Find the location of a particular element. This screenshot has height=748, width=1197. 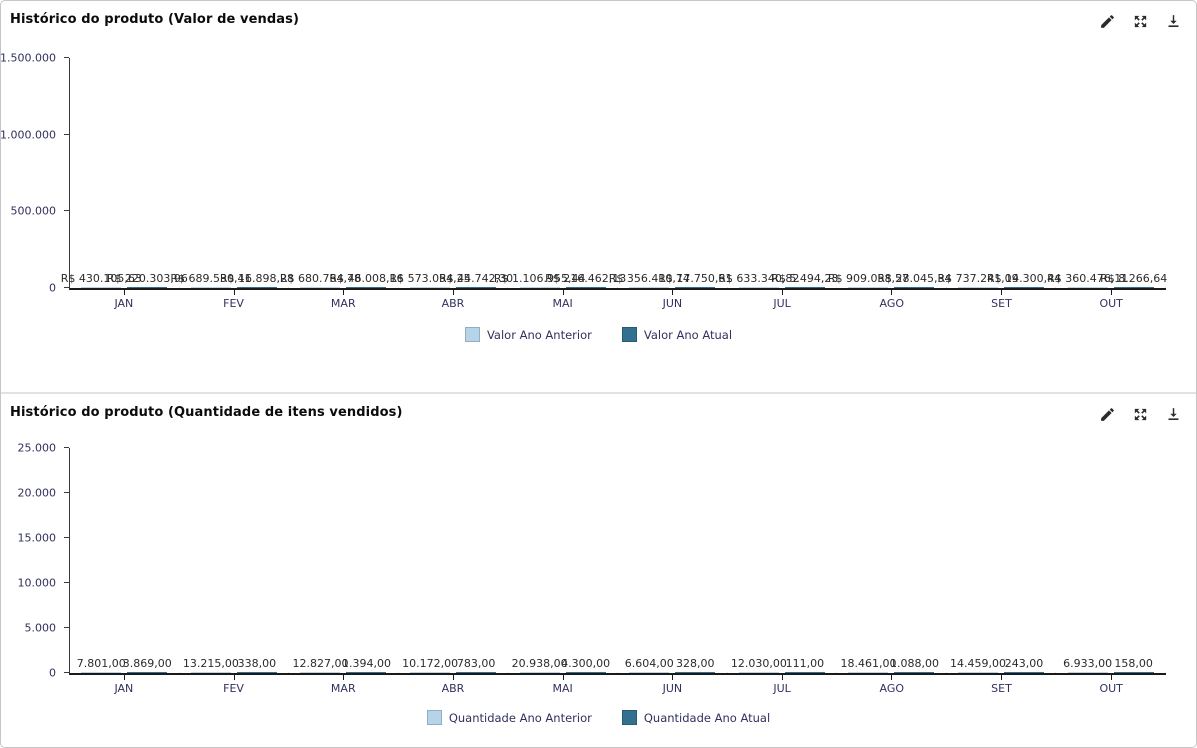

bar-valor-ano-anterior-abr: R$ 573.054,25 is located at coordinates (430, 280).